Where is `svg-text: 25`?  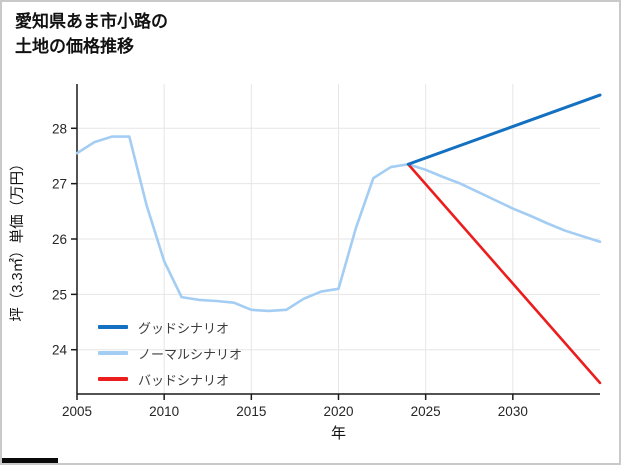 svg-text: 25 is located at coordinates (59, 294).